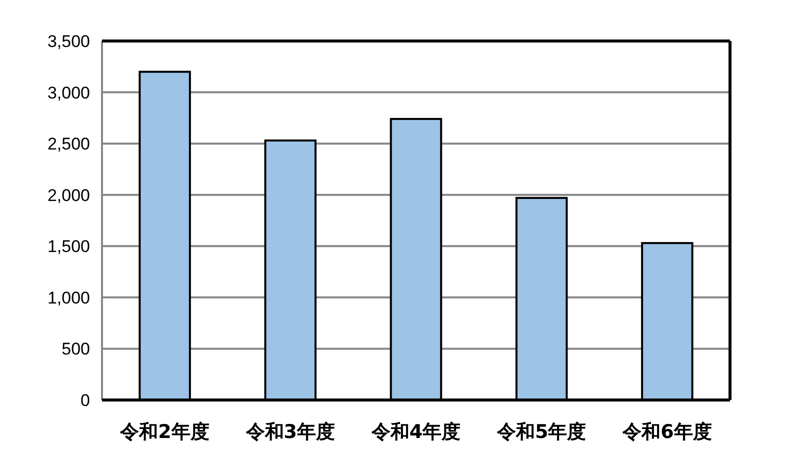 The width and height of the screenshot is (812, 470). I want to click on y-tick-label: 1,000, so click(68, 298).